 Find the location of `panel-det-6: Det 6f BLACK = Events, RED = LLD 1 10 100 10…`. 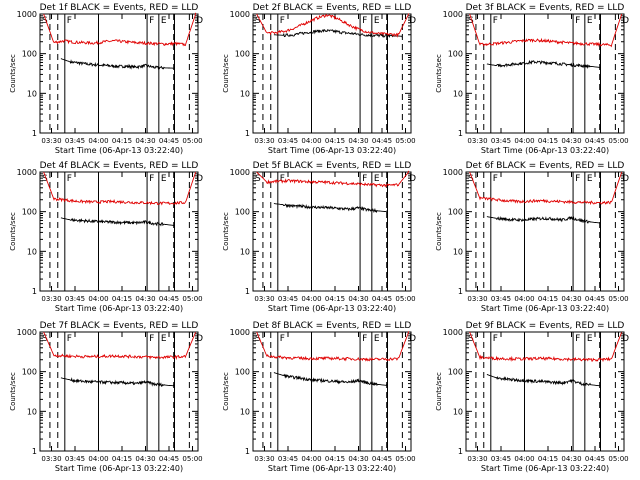

panel-det-6: Det 6f BLACK = Events, RED = LLD 1 10 100 10… is located at coordinates (532, 237).